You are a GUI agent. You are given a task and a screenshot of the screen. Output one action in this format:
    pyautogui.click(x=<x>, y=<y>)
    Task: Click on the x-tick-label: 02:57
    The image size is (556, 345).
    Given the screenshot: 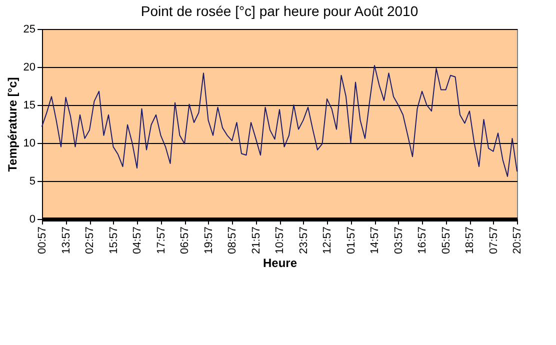 What is the action you would take?
    pyautogui.click(x=90, y=240)
    